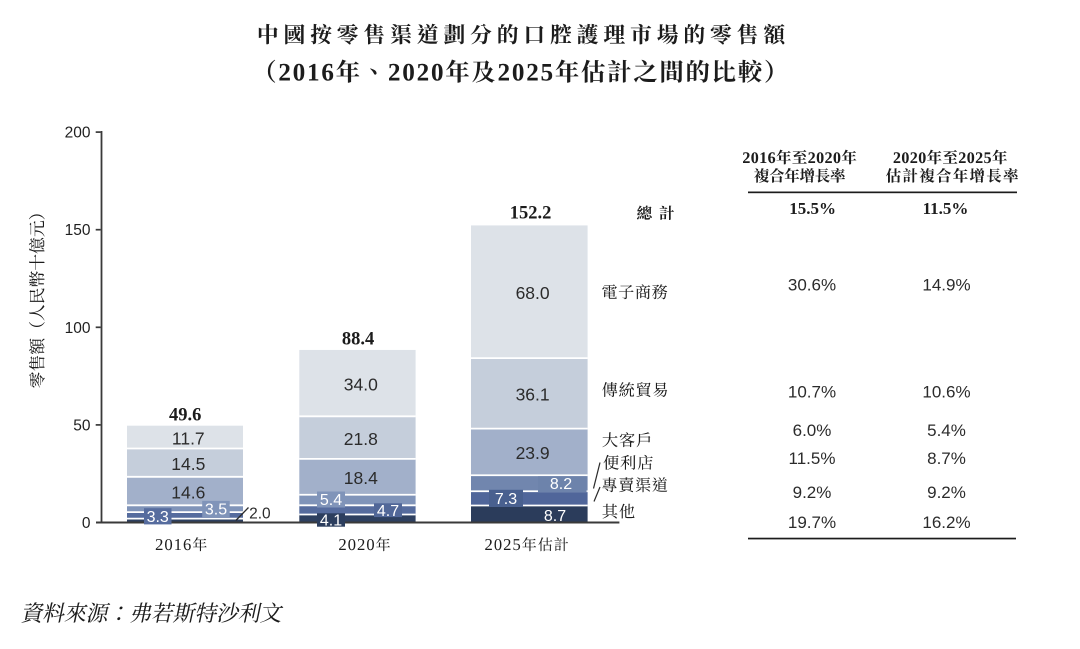 This screenshot has height=649, width=1080. I want to click on svg-text: 14.6, so click(188, 492).